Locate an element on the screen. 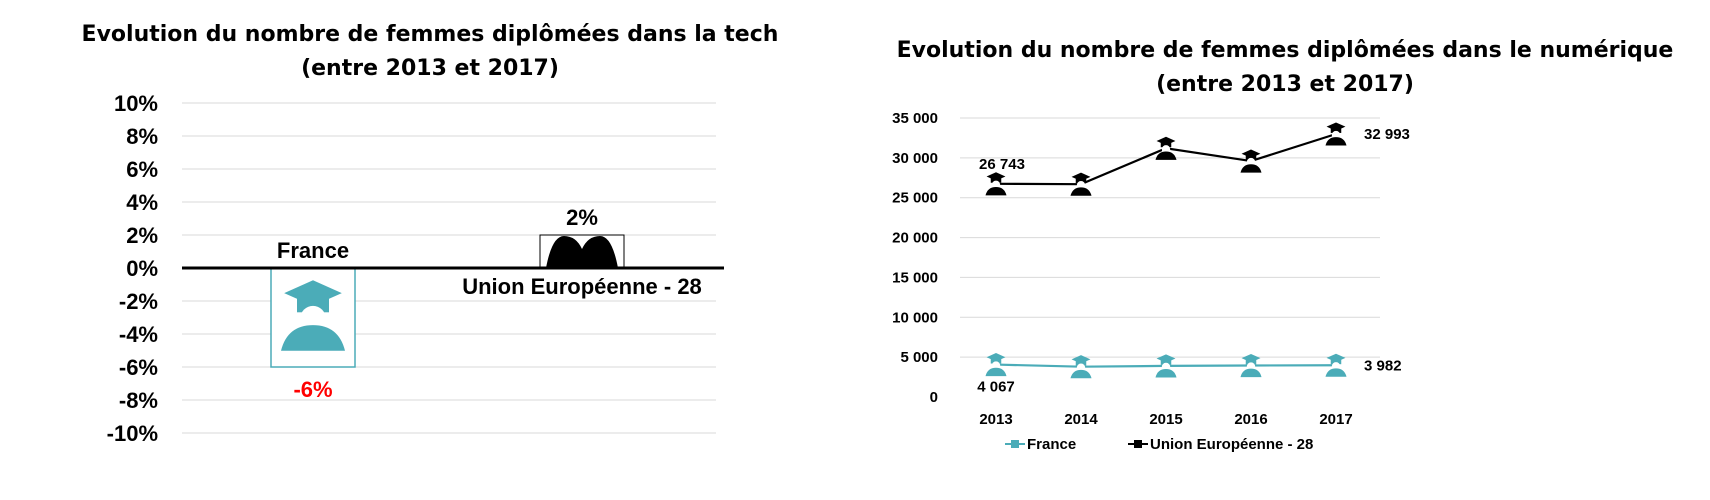 This screenshot has height=500, width=1710. data-label: 32 993 is located at coordinates (1387, 134).